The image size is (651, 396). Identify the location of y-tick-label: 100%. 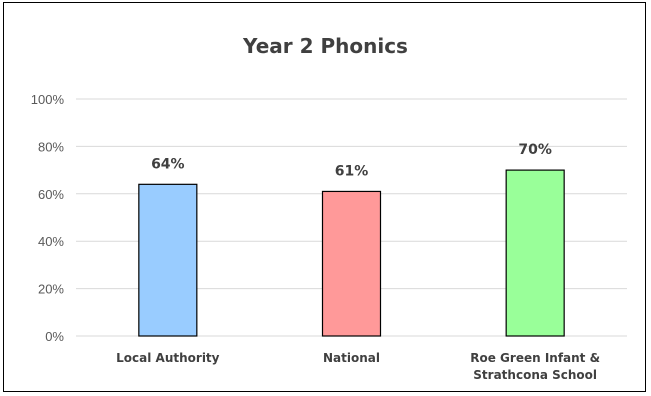
(48, 99).